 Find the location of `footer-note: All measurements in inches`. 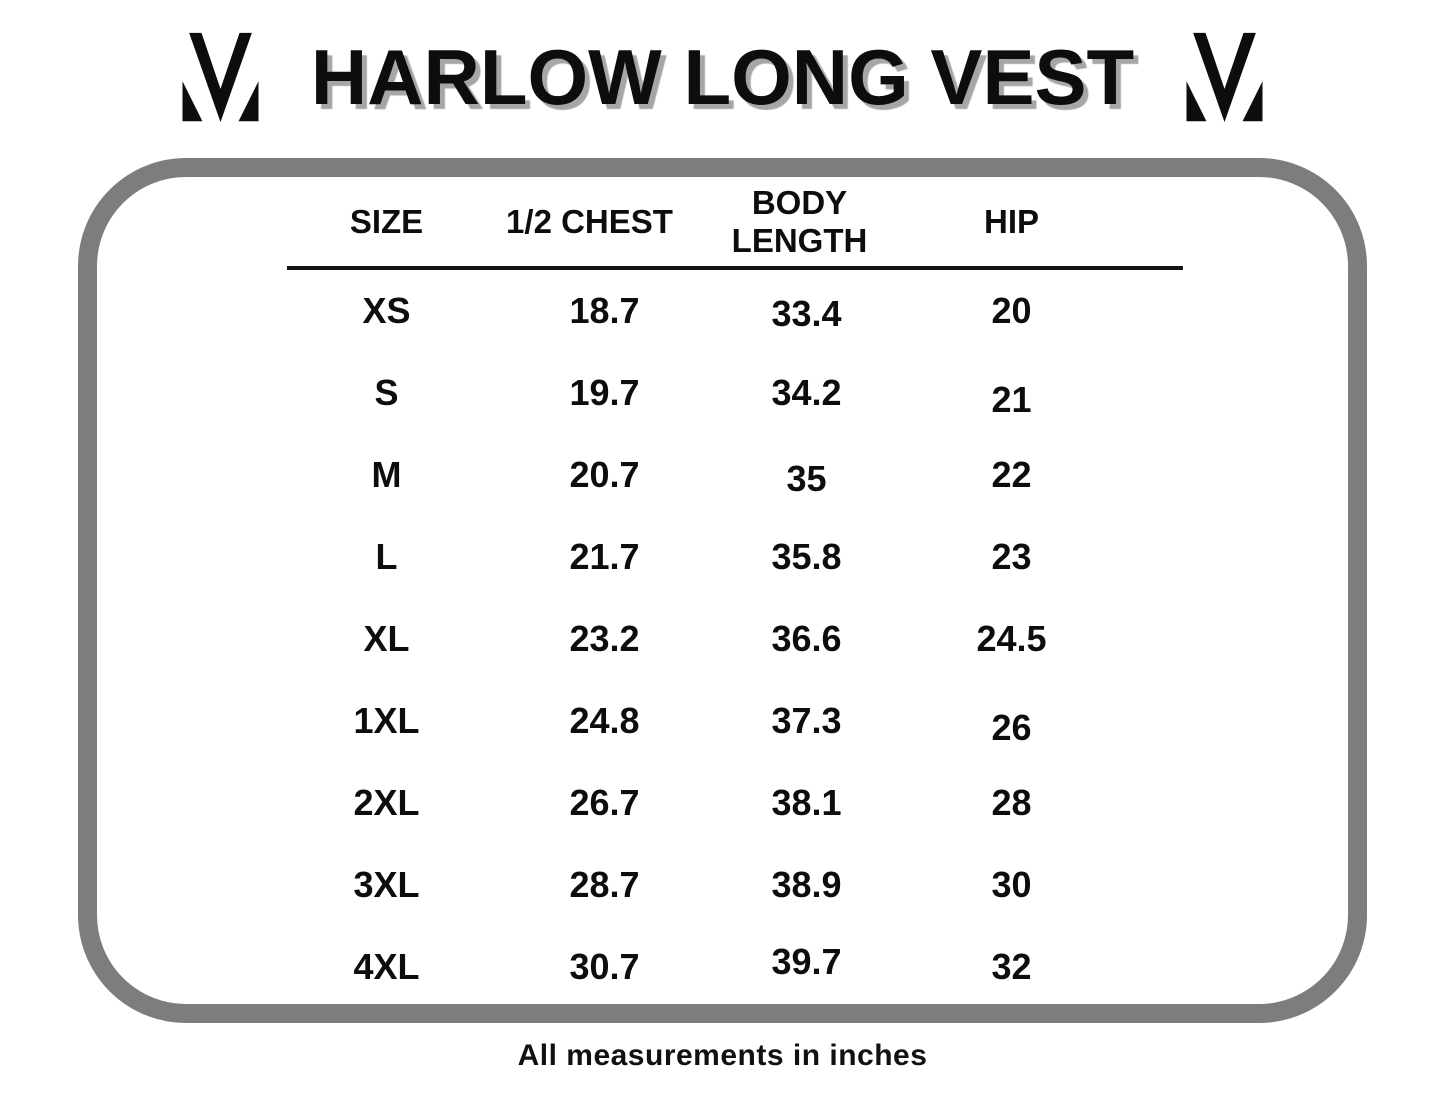

footer-note: All measurements in inches is located at coordinates (722, 1055).